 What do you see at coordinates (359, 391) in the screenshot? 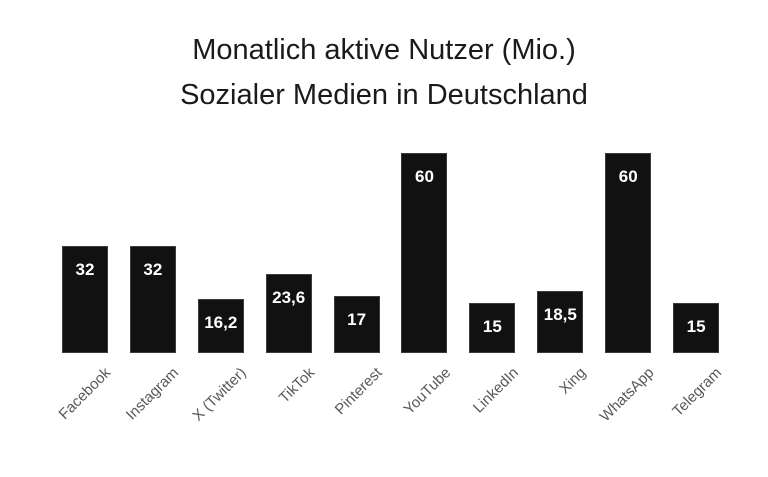
I see `category-label-pinterest: Pinterest` at bounding box center [359, 391].